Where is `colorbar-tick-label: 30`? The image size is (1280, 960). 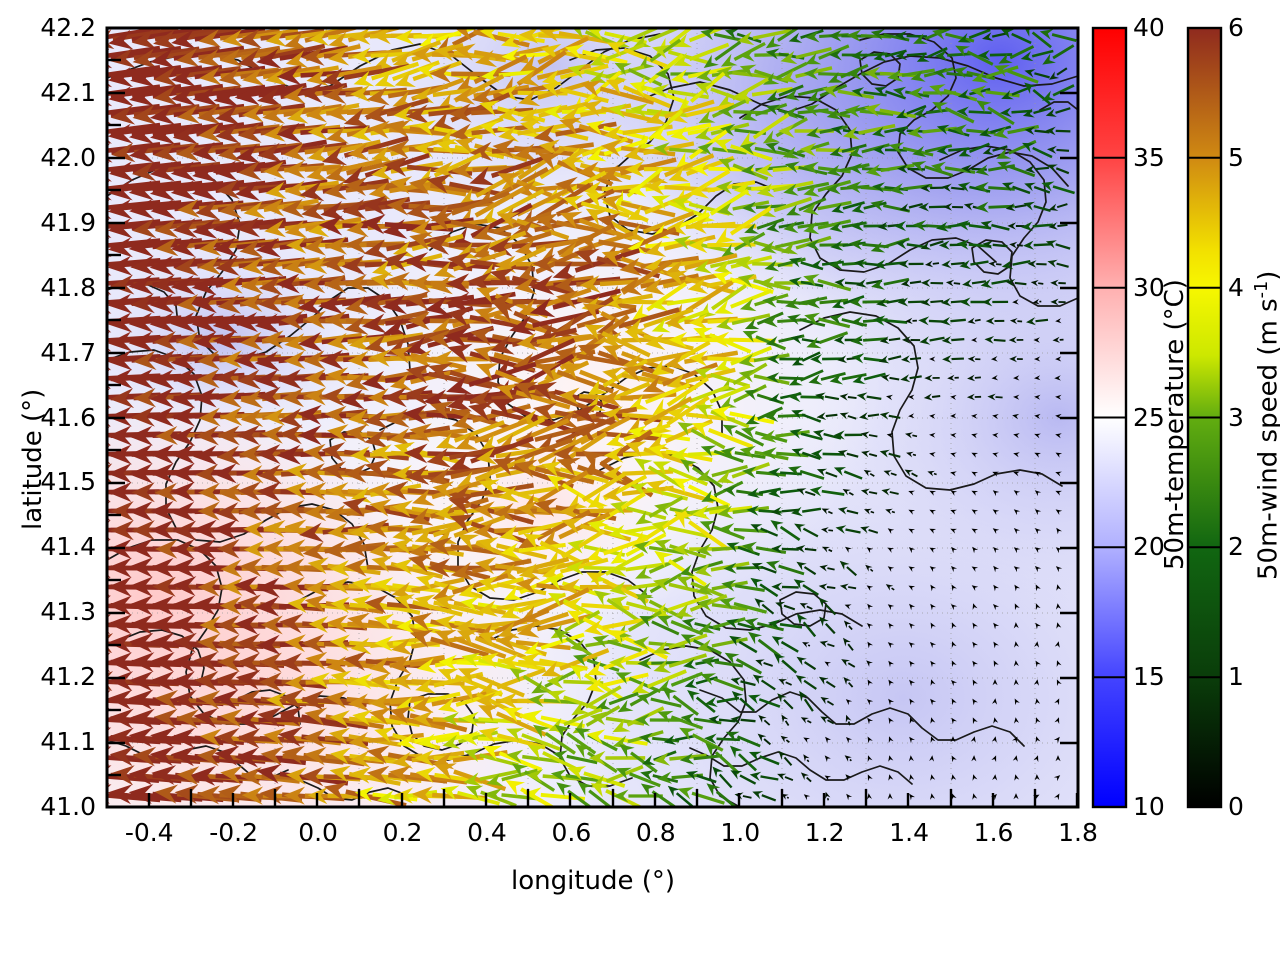
colorbar-tick-label: 30 is located at coordinates (1149, 287).